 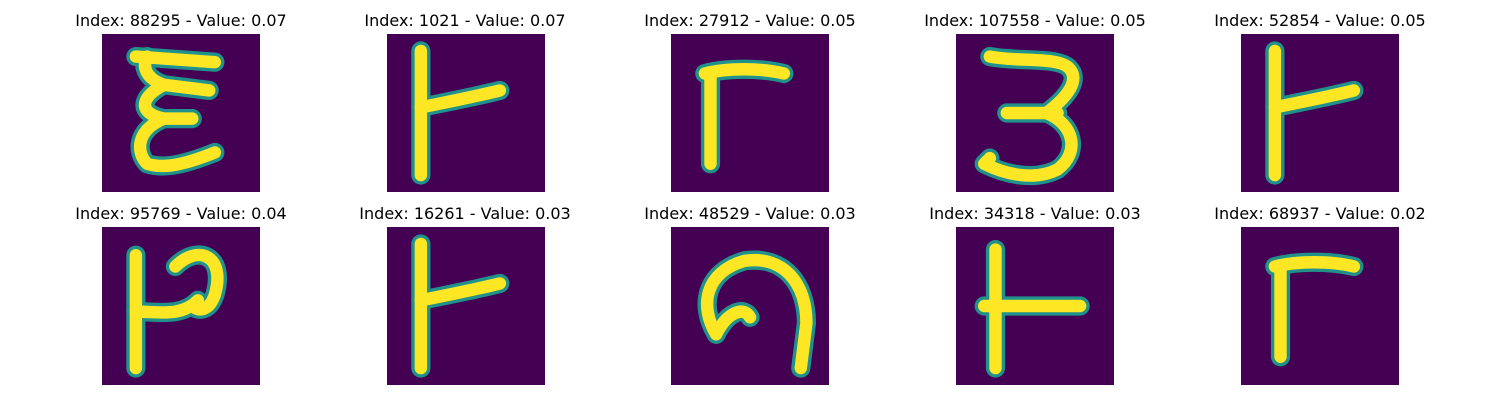 I want to click on panel-10: Index: 68937 - Value: 0.02, so click(x=1320, y=294).